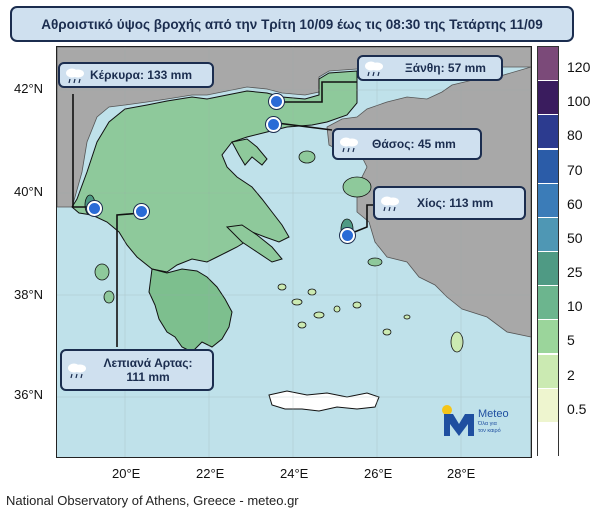 Image resolution: width=600 pixels, height=515 pixels. I want to click on callout-chios: Χίος: 113 mm, so click(449, 203).